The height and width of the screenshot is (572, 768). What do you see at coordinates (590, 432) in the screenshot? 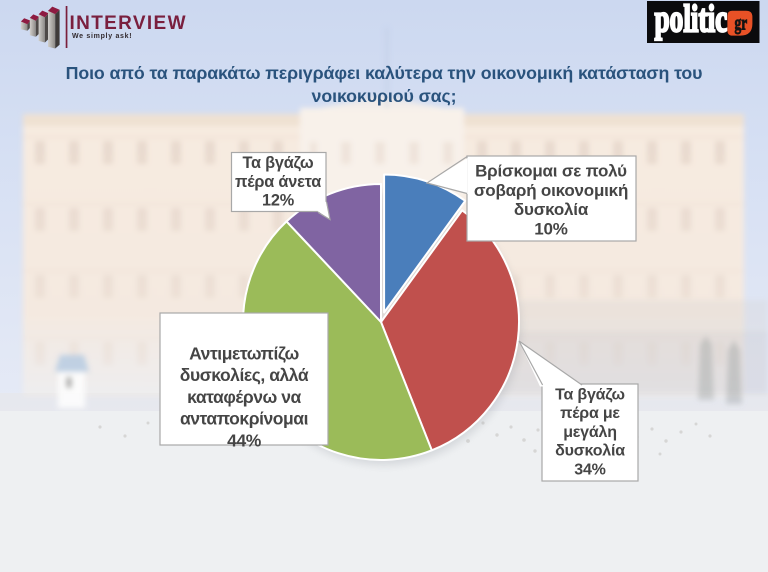
I see `svg-text: μεγάλη` at bounding box center [590, 432].